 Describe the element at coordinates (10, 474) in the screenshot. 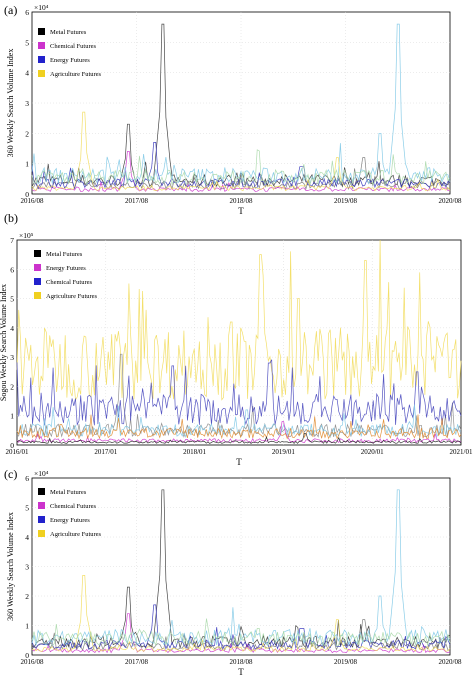

I see `panel-label: (c)` at that location.